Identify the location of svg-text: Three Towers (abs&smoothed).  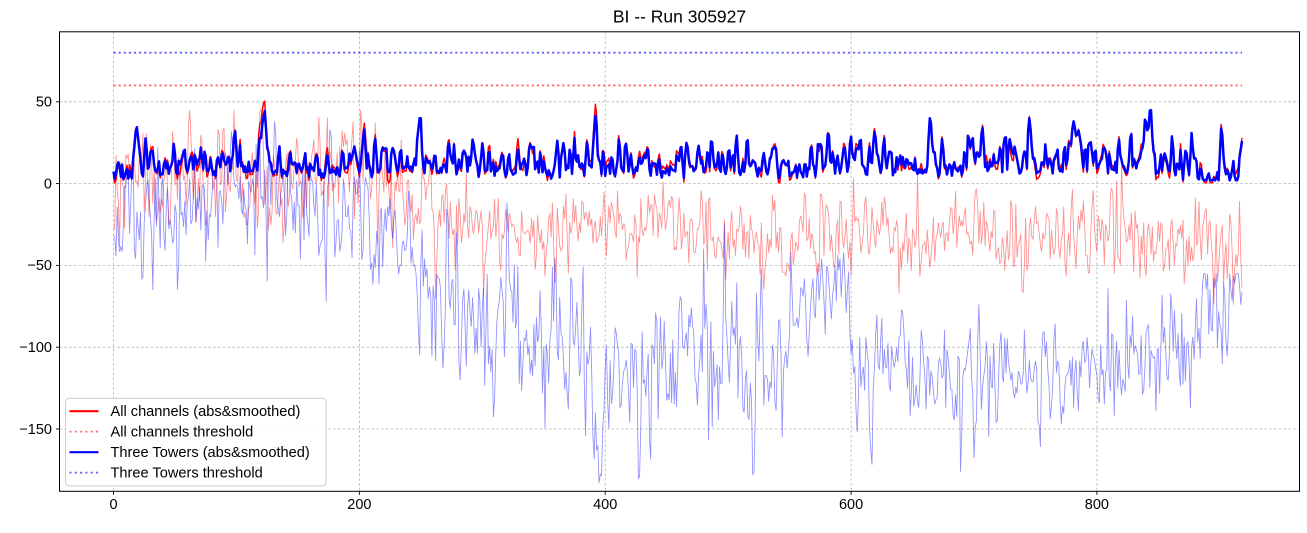
(210, 453).